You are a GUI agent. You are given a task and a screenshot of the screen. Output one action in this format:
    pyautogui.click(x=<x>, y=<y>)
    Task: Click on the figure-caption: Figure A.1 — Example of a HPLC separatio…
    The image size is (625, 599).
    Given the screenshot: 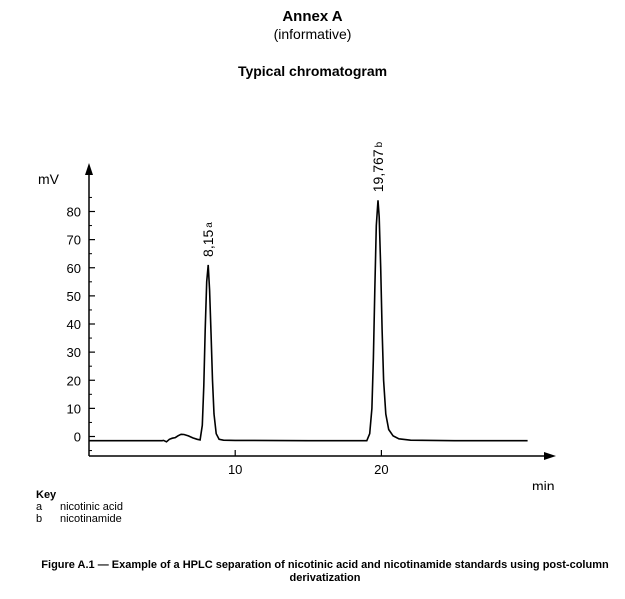 What is the action you would take?
    pyautogui.click(x=325, y=571)
    